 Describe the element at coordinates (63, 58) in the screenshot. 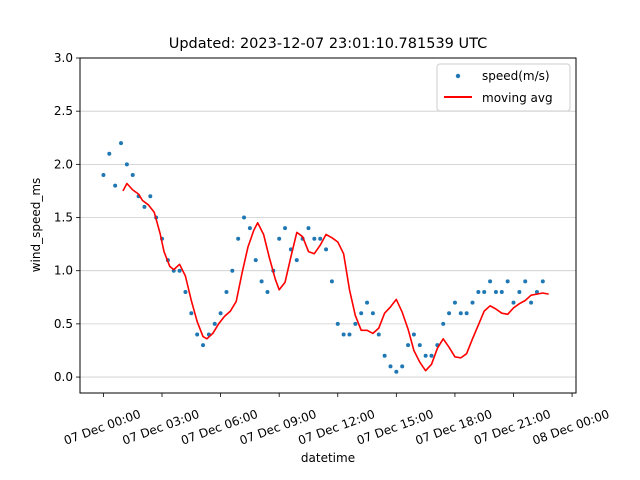

I see `y-tick-label: 3.0` at that location.